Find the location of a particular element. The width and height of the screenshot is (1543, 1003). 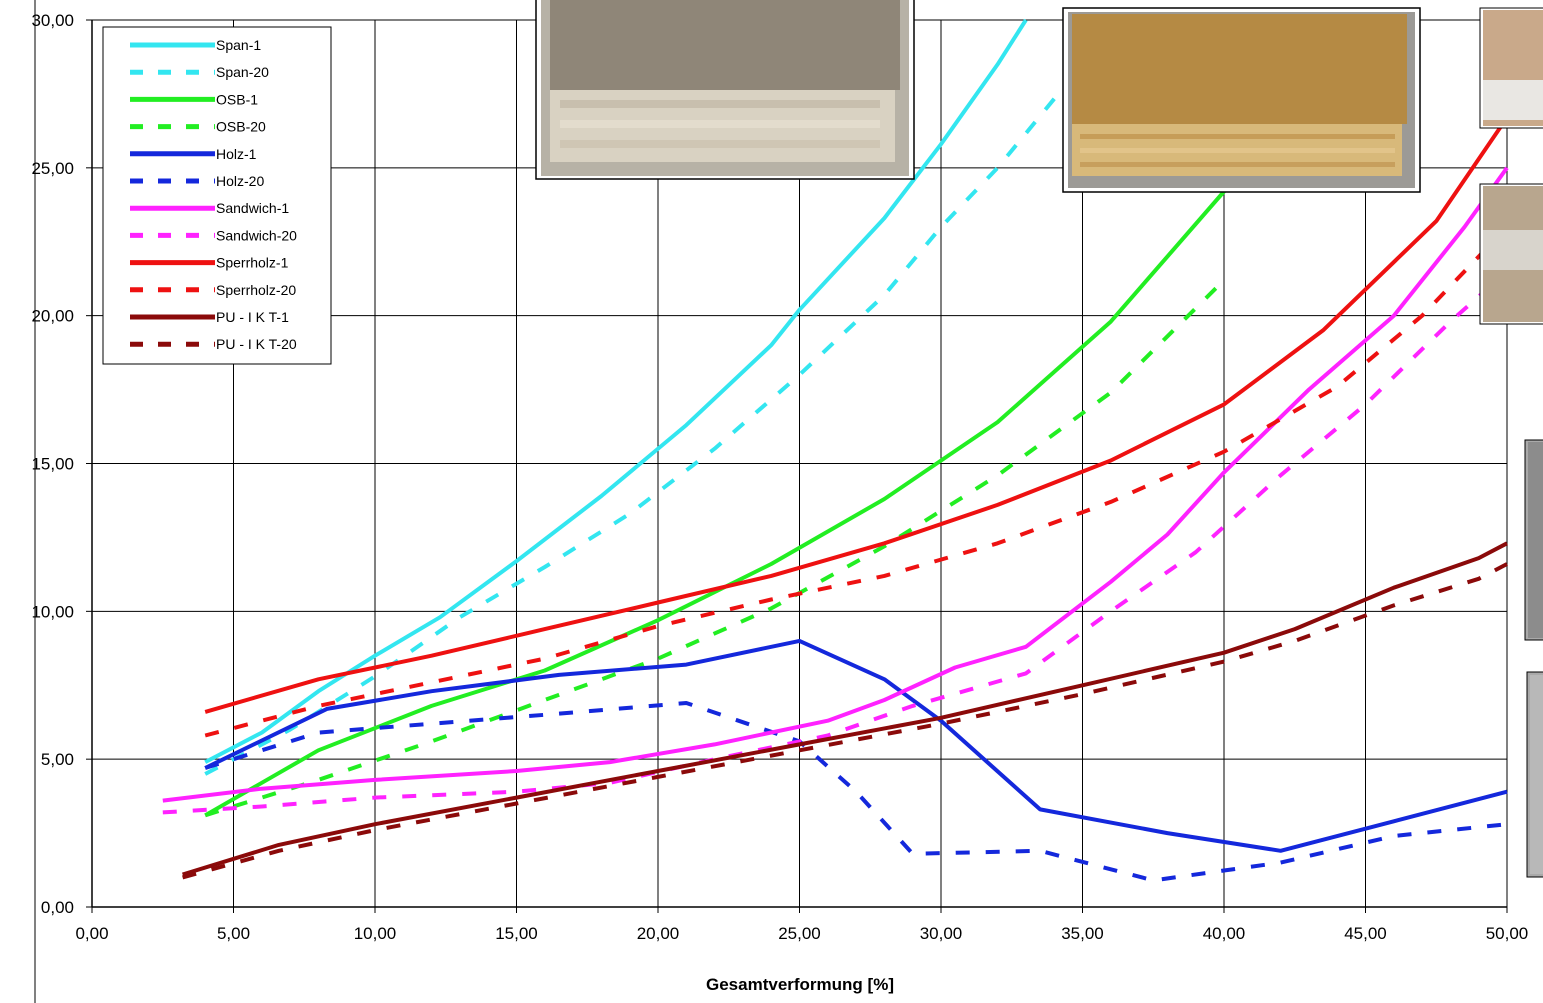

x-tick-label: 10,00 is located at coordinates (375, 933).